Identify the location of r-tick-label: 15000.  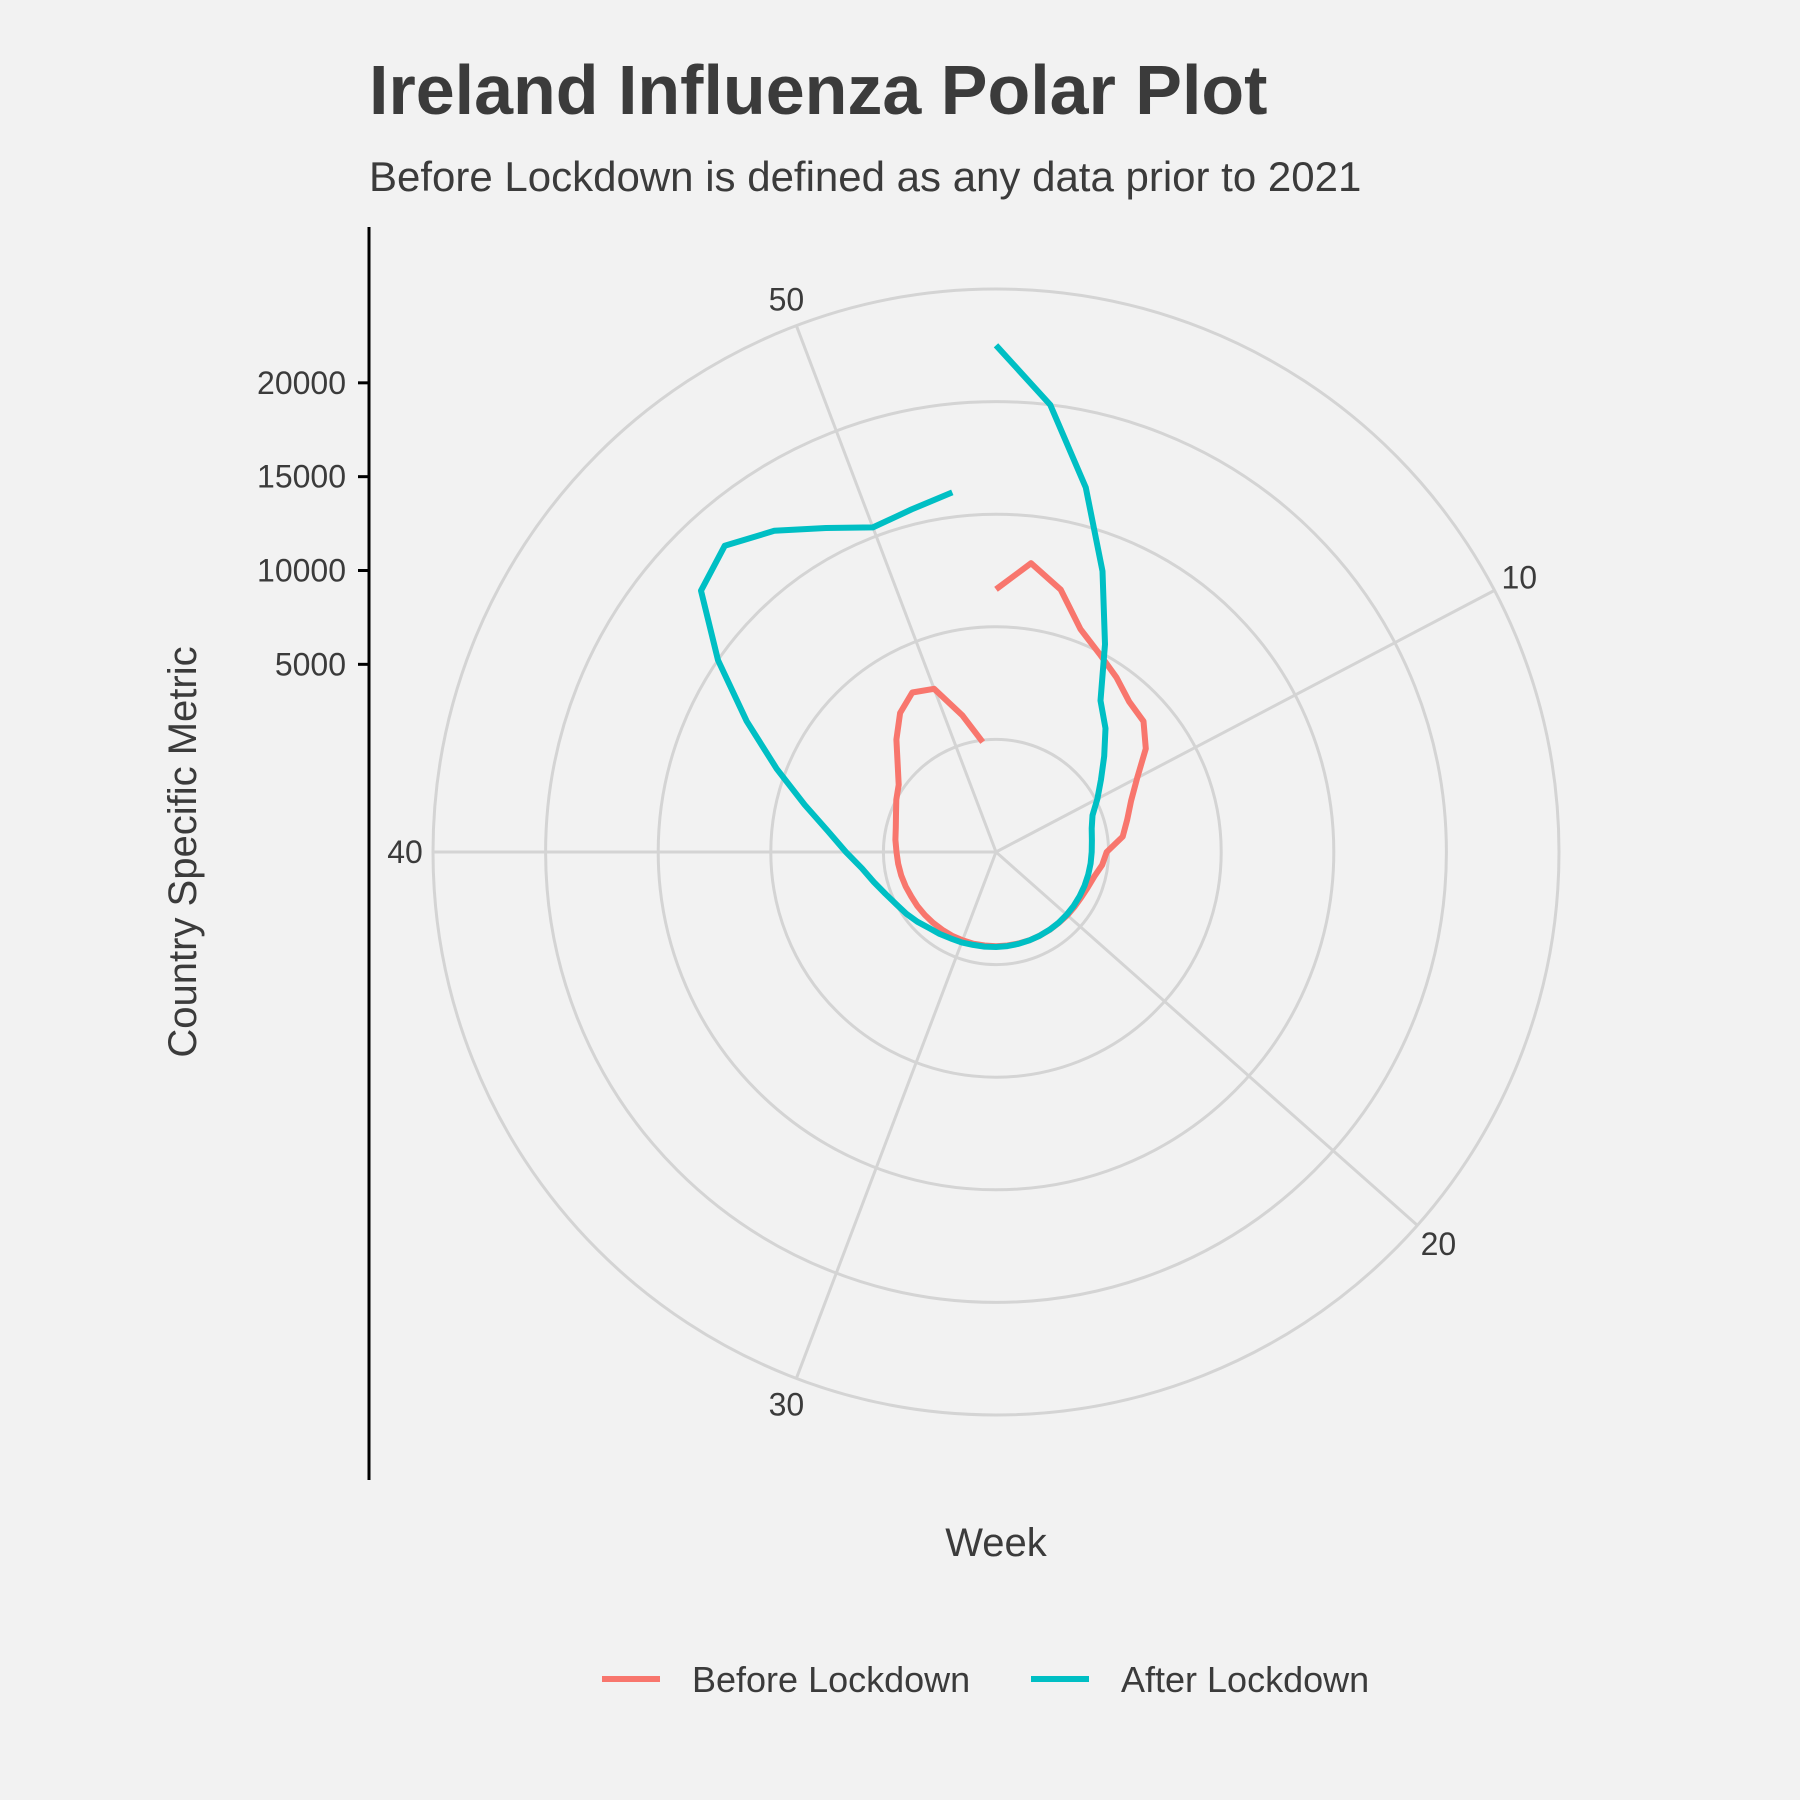
(301, 477).